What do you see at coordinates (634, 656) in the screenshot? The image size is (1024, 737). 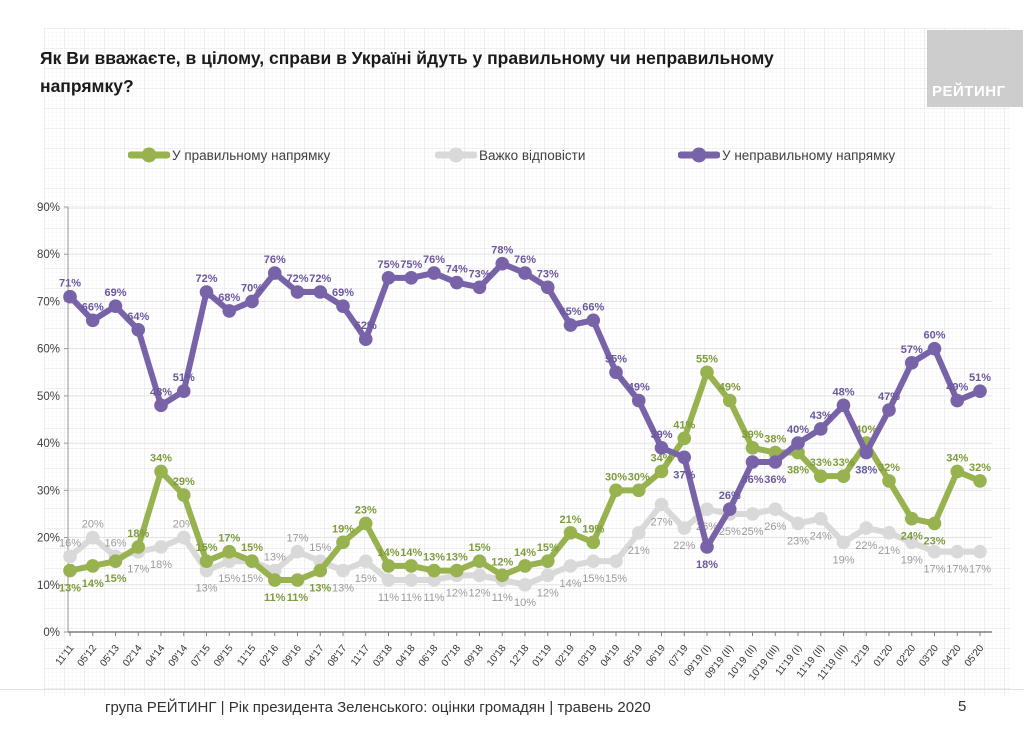 I see `svg-text: 05'19` at bounding box center [634, 656].